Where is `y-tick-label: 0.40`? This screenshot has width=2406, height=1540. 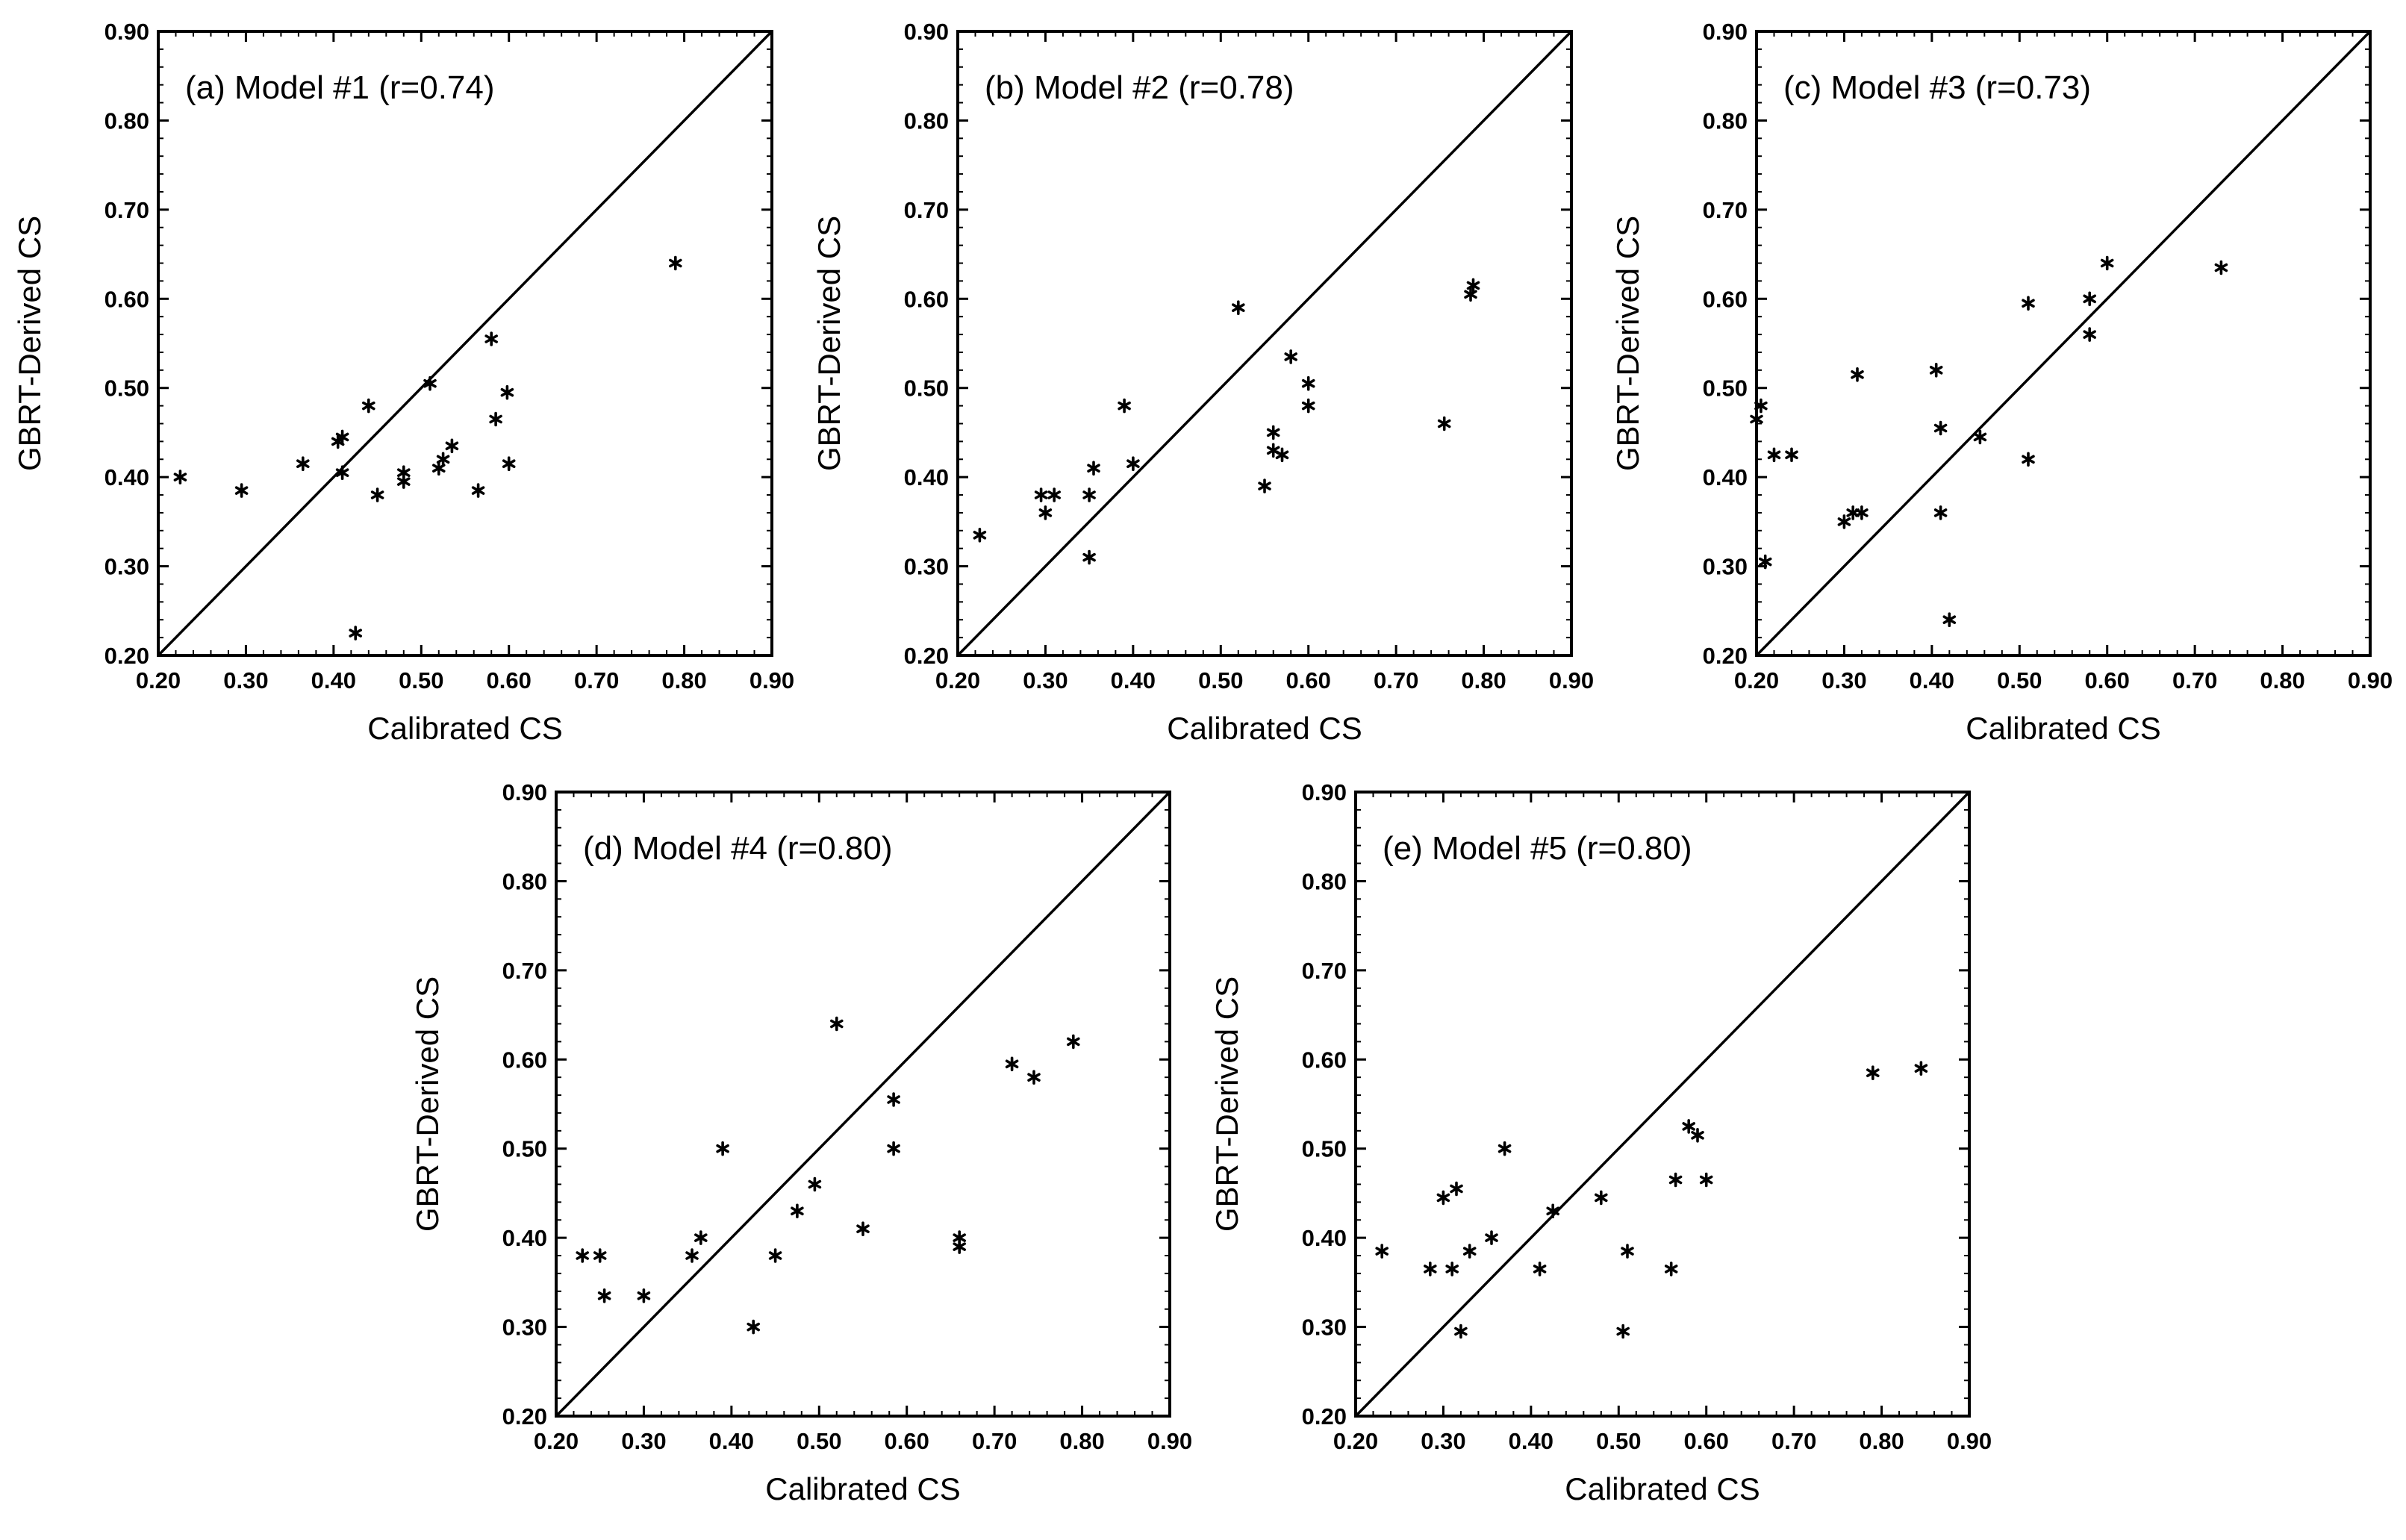
y-tick-label: 0.40 is located at coordinates (524, 1238).